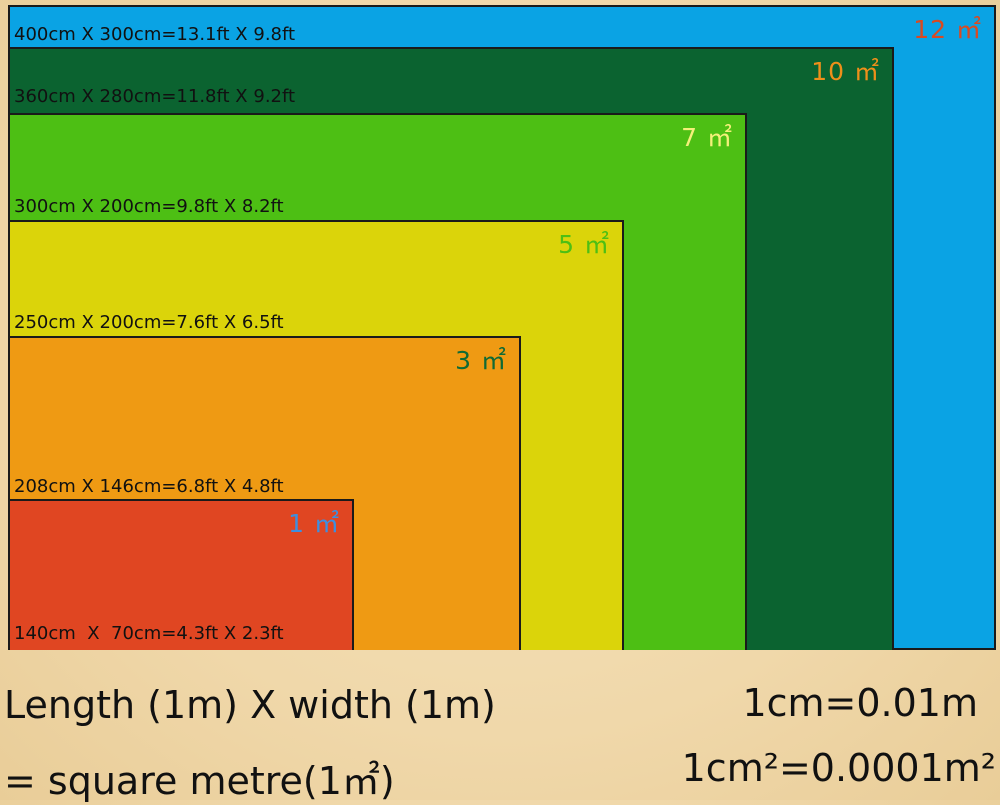  I want to click on area-label-12: 12 ㎡, so click(947, 29).